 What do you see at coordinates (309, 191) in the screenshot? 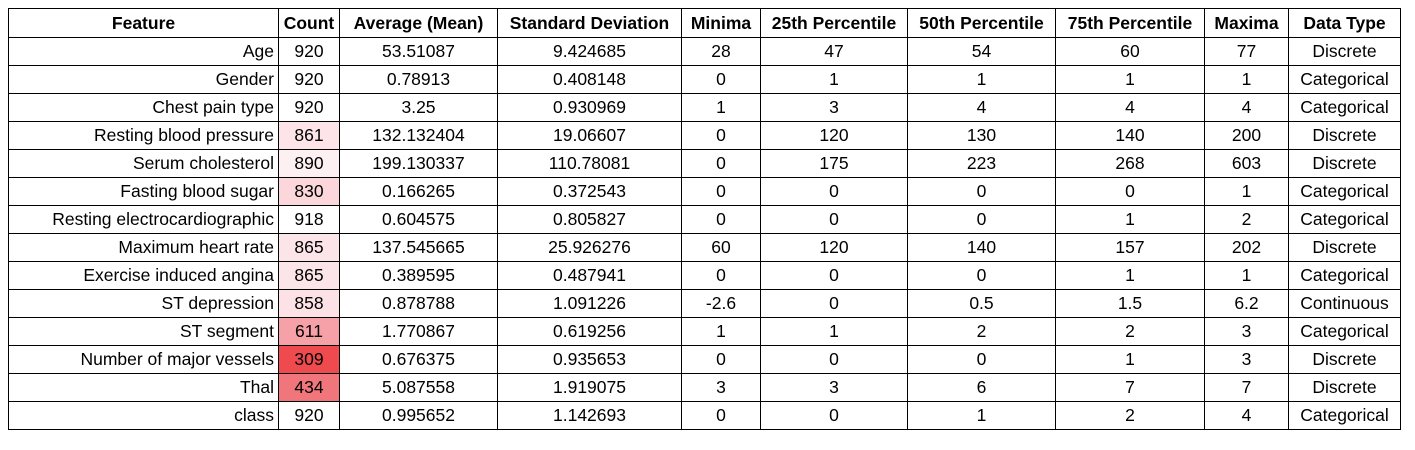
I see `count-cell: 830` at bounding box center [309, 191].